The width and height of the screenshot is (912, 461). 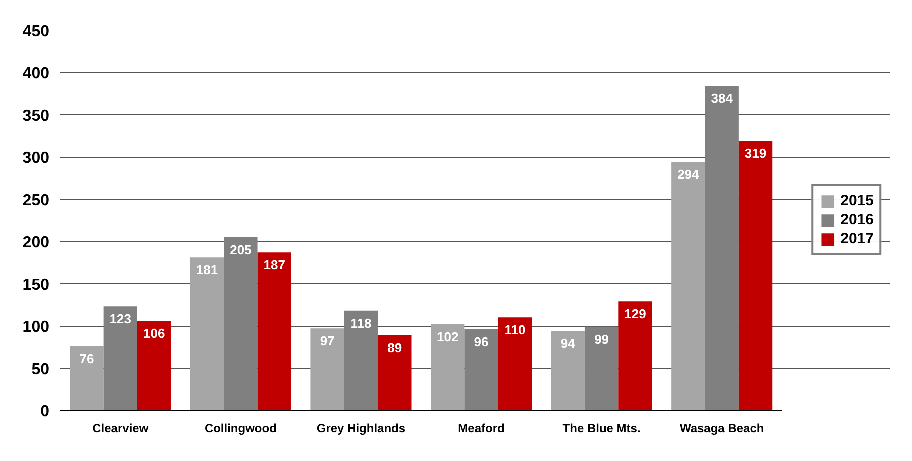 I want to click on data-label: 187, so click(x=275, y=265).